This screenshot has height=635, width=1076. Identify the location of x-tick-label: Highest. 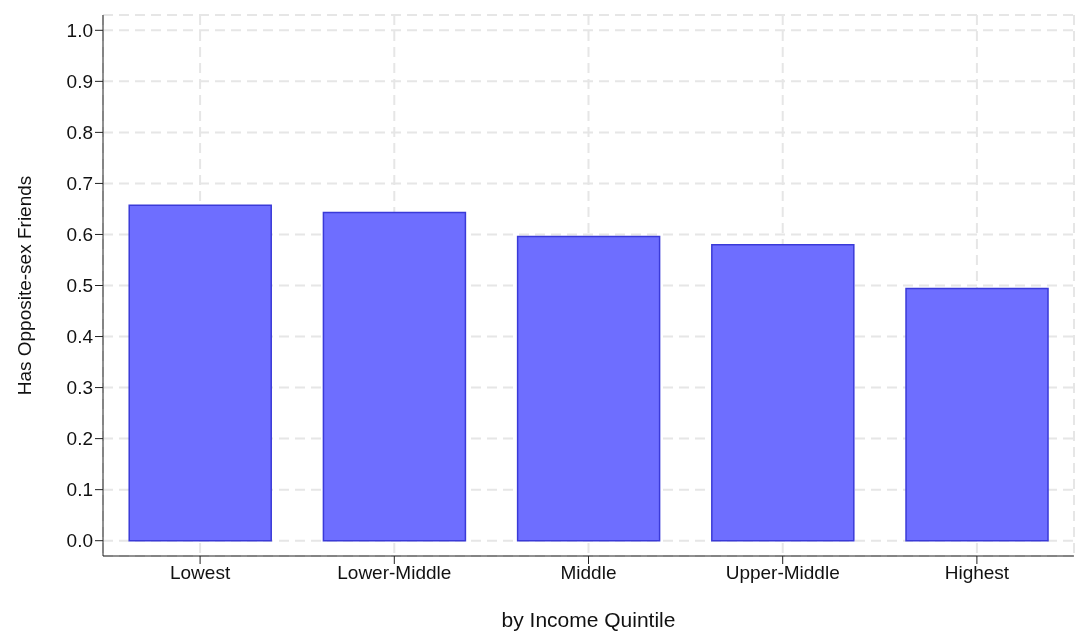
(977, 573).